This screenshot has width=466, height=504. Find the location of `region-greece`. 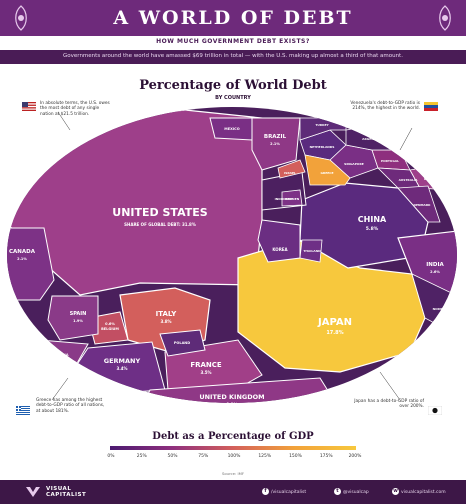

region-greece is located at coordinates (327, 170).